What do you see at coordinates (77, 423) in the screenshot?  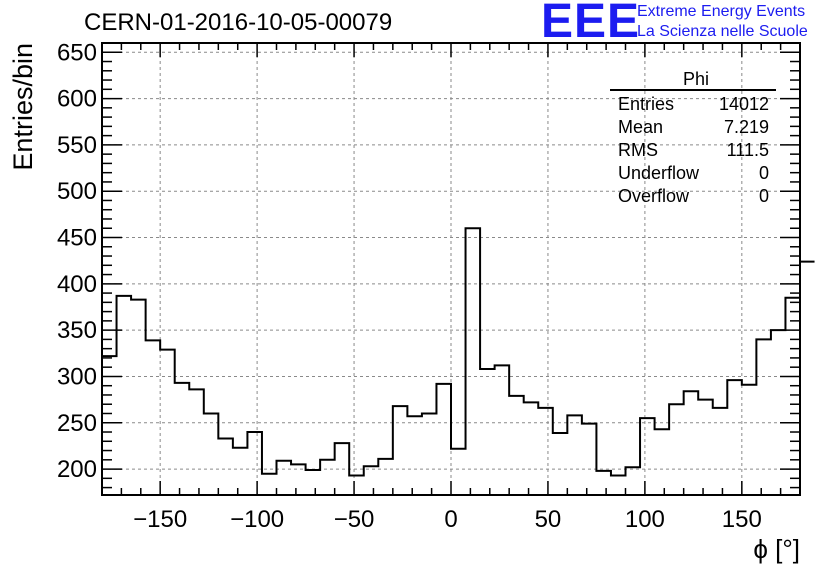 I see `y-tick-label: 250` at bounding box center [77, 423].